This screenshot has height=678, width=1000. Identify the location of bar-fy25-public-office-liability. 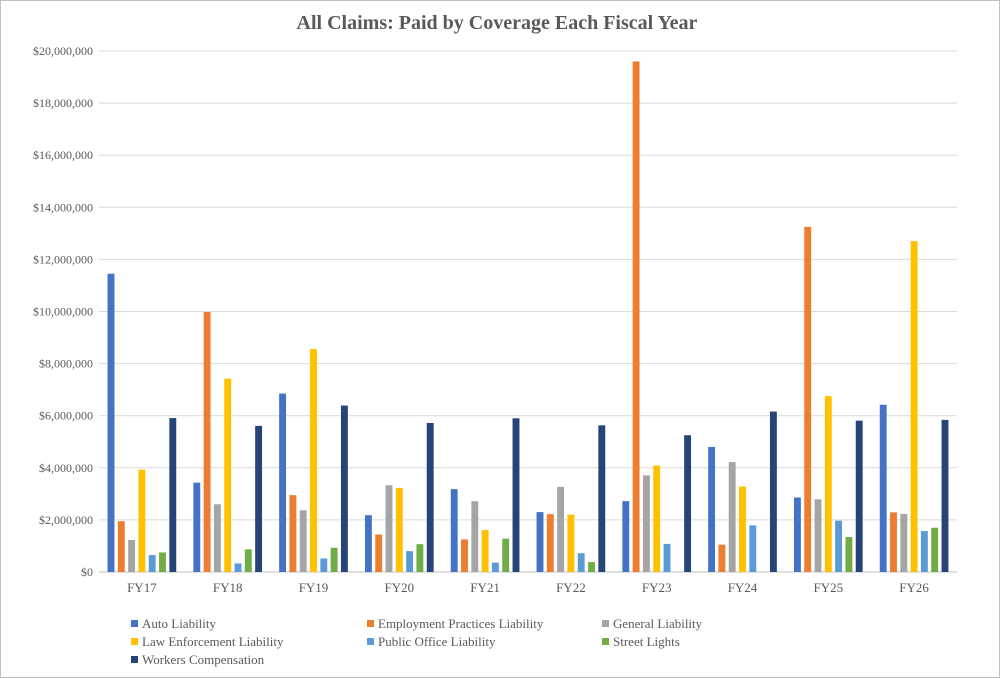
(839, 546).